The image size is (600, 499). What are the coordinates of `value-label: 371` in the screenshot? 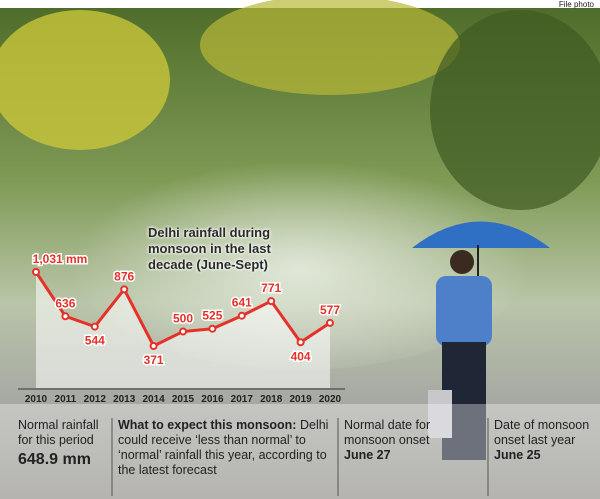 It's located at (154, 360).